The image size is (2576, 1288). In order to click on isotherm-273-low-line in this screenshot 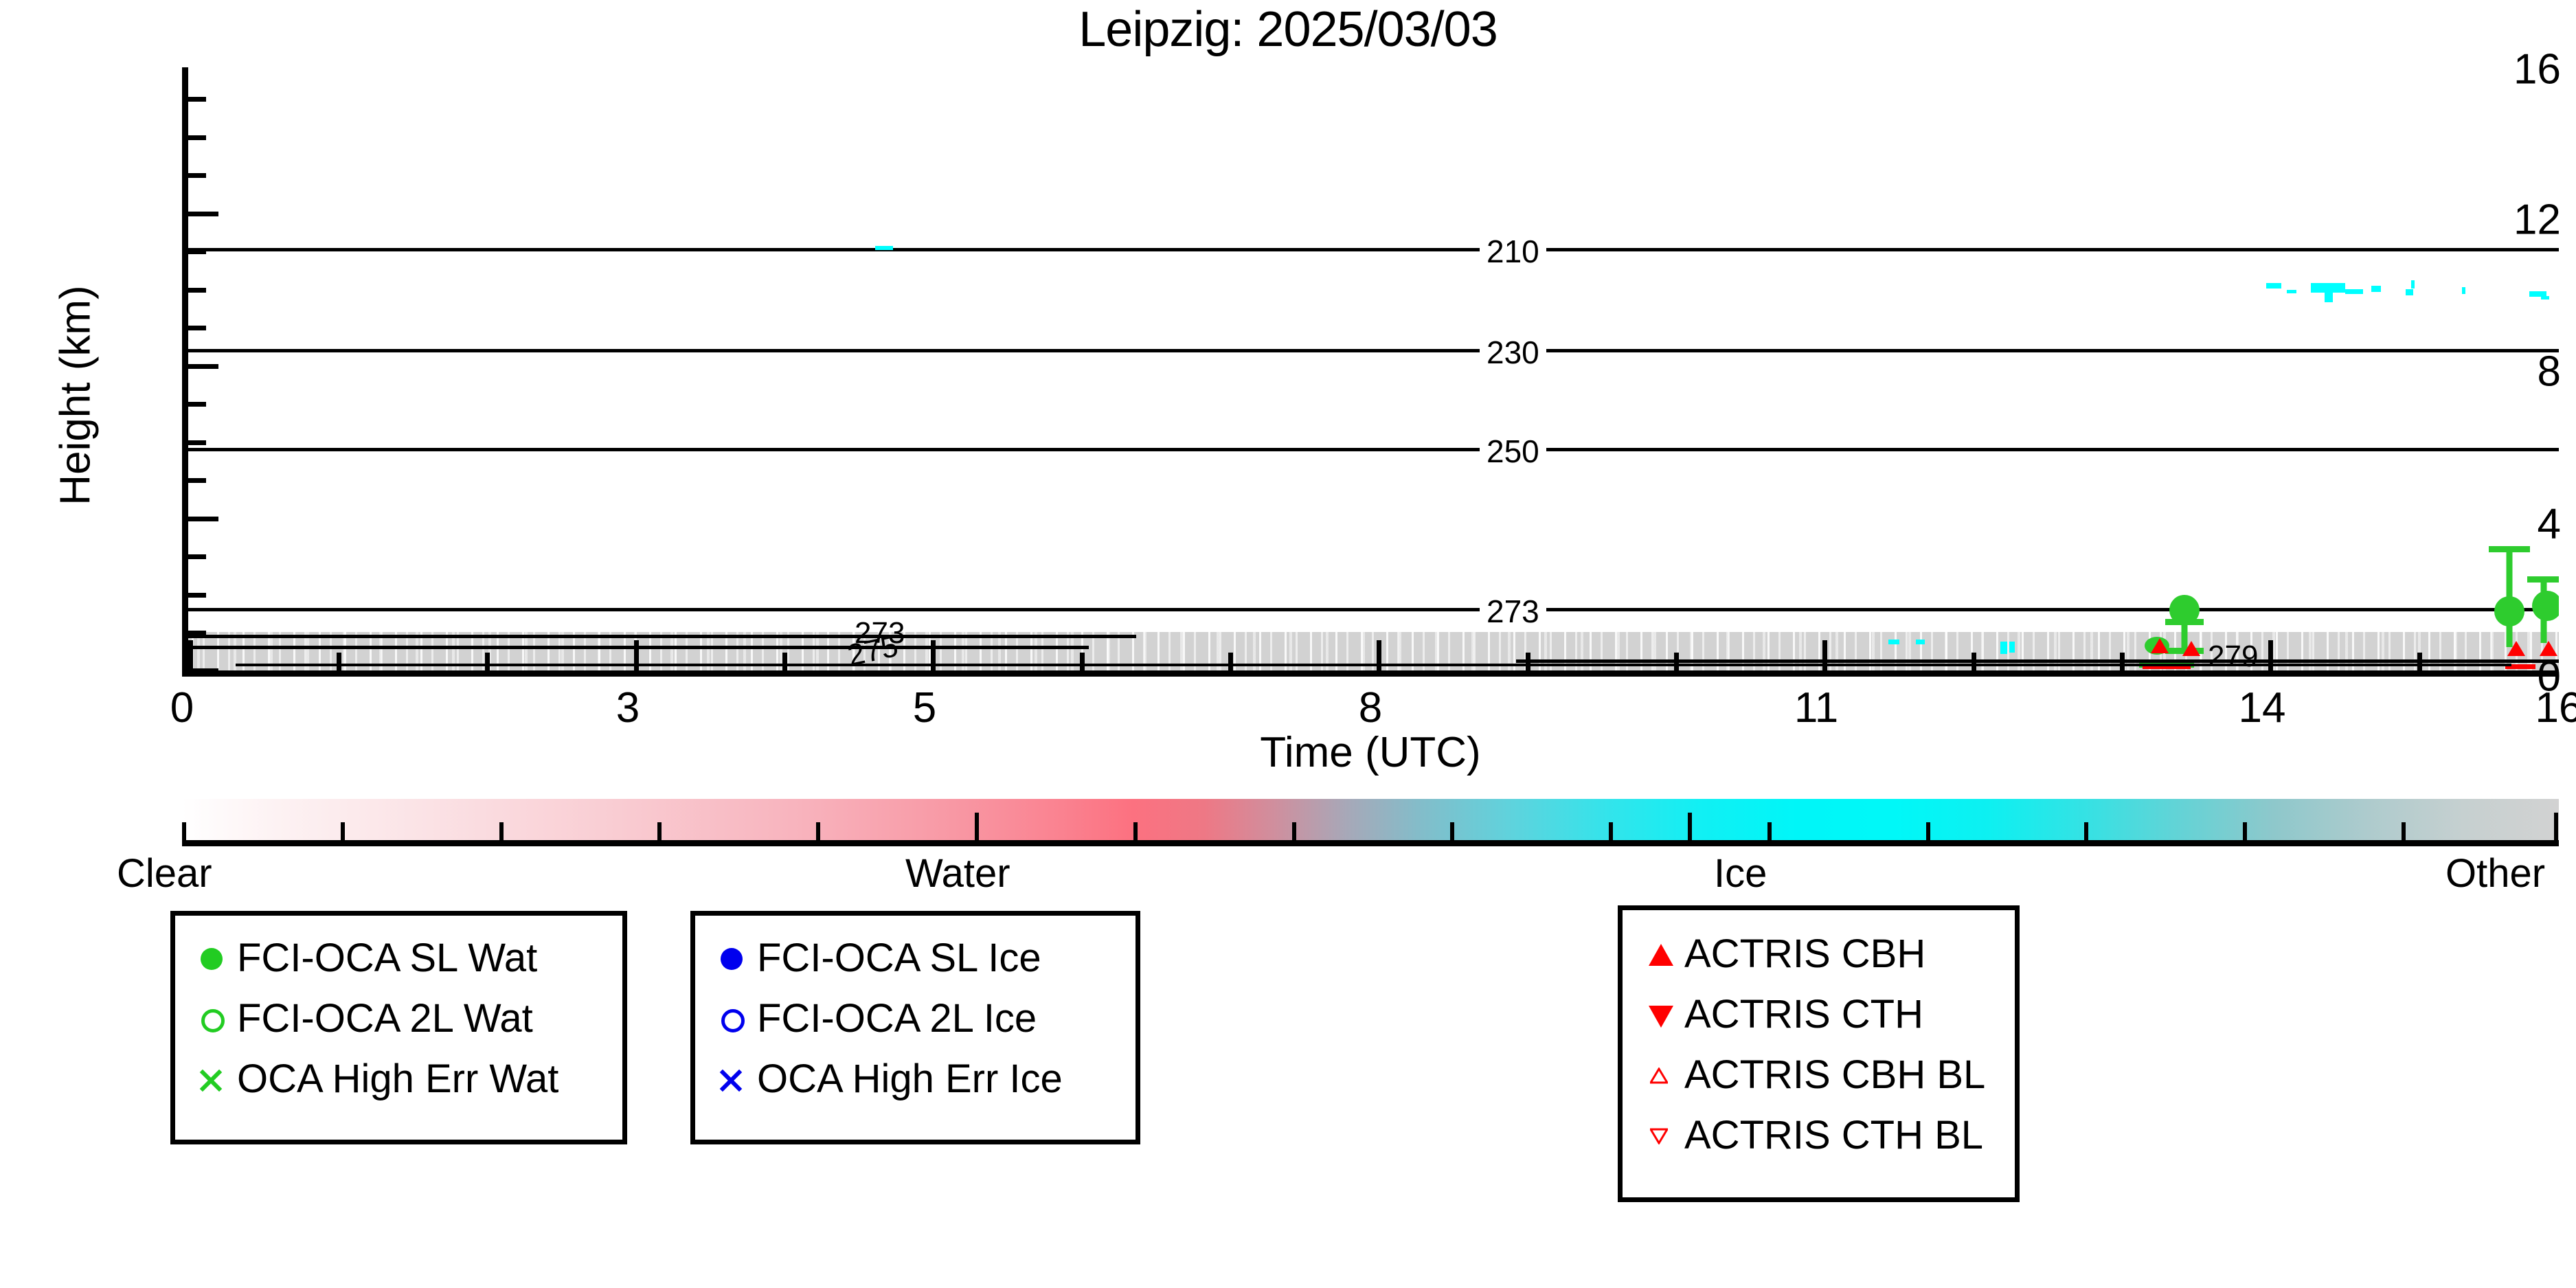, I will do `click(662, 636)`.